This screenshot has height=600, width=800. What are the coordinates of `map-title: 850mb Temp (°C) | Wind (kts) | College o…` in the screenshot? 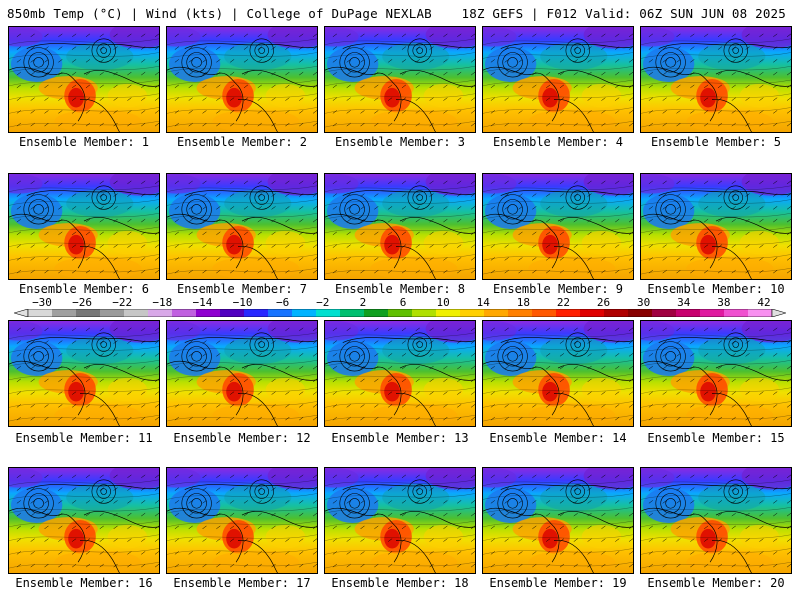 It's located at (219, 13).